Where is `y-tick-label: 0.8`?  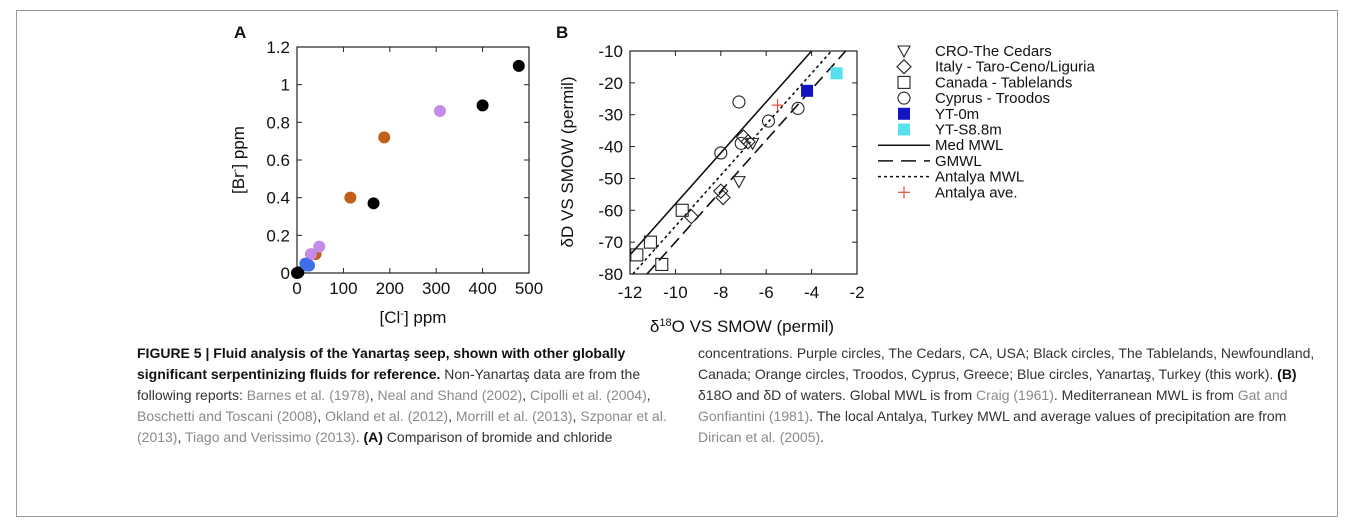 y-tick-label: 0.8 is located at coordinates (278, 122).